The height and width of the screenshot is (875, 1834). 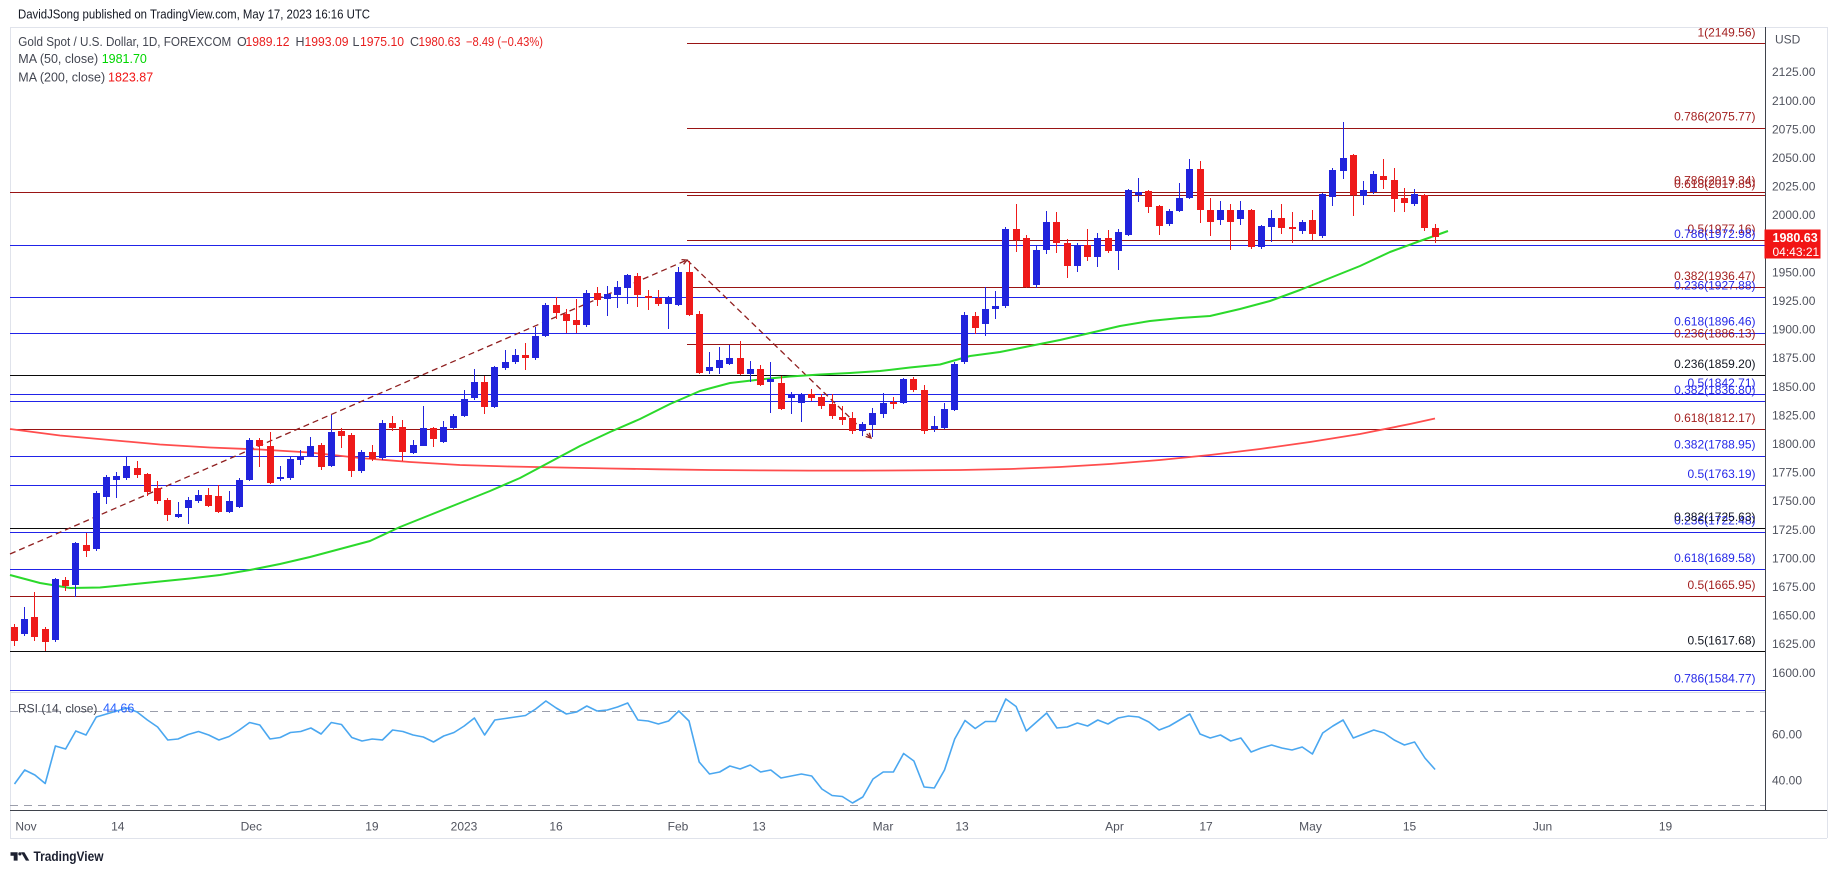 I want to click on svg-text: 0.382(1788.95), so click(x=1714, y=445).